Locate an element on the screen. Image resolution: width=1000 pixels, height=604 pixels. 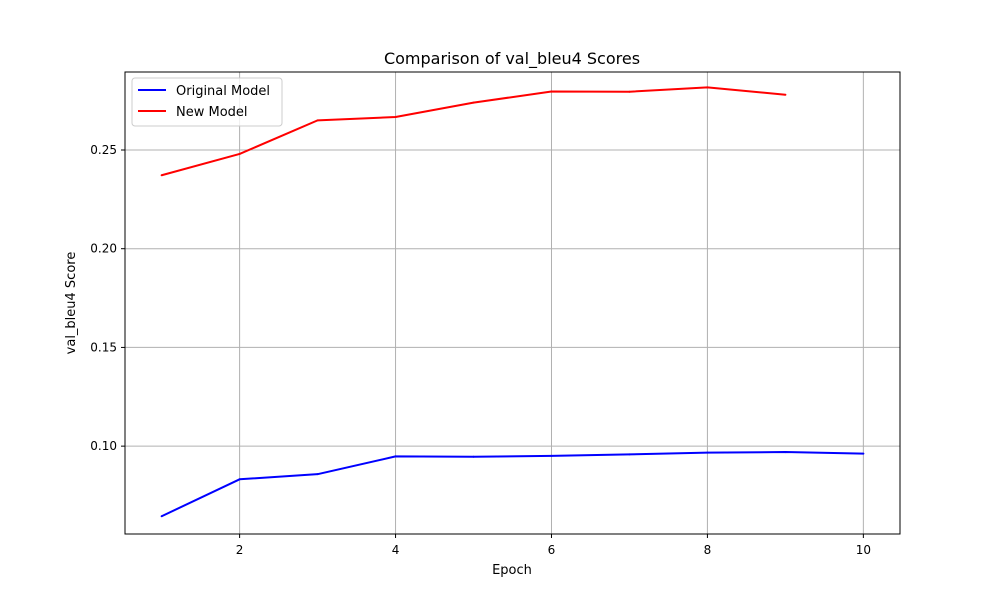
x-axis-ticks: 2 4 6 8 10 is located at coordinates (553, 545).